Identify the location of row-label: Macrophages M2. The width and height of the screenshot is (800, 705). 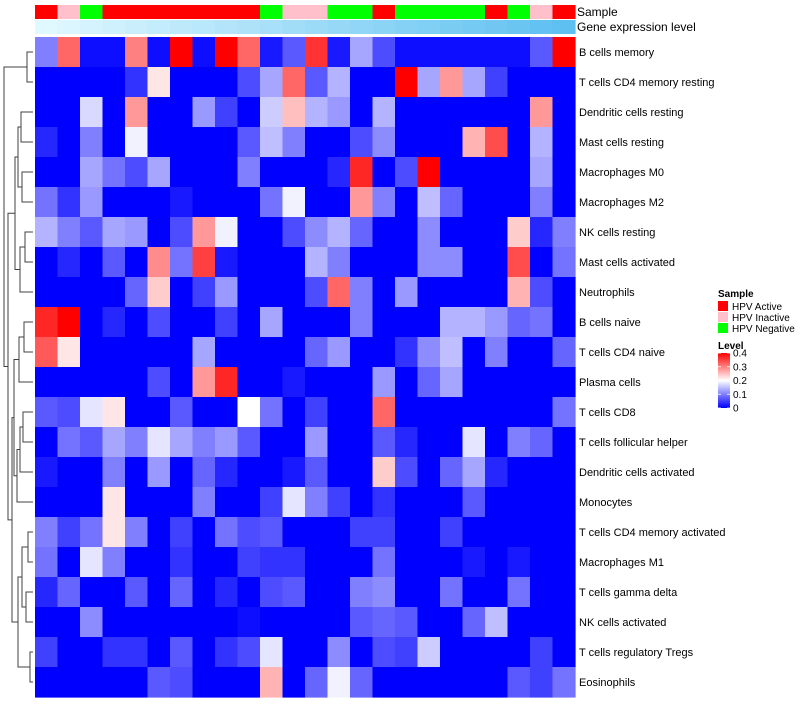
(621, 203).